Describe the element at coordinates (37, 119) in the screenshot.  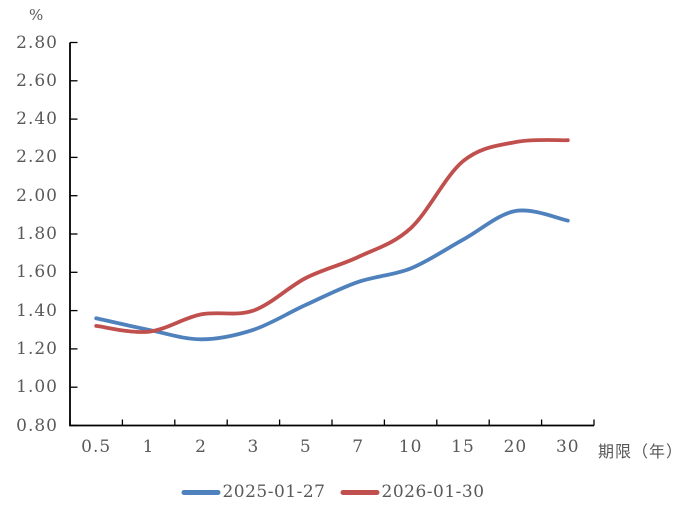
I see `y-axis-tick-label: 2.40` at that location.